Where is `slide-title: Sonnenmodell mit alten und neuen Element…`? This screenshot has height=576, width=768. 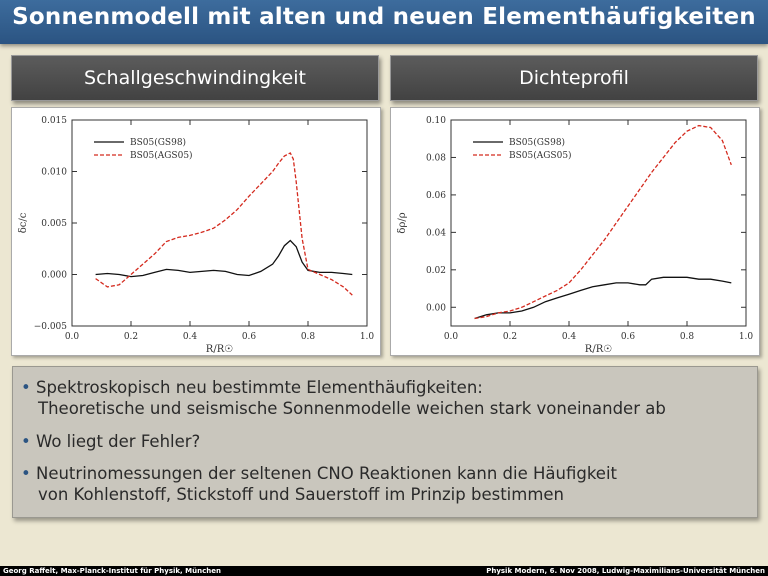 slide-title: Sonnenmodell mit alten und neuen Element… is located at coordinates (384, 17).